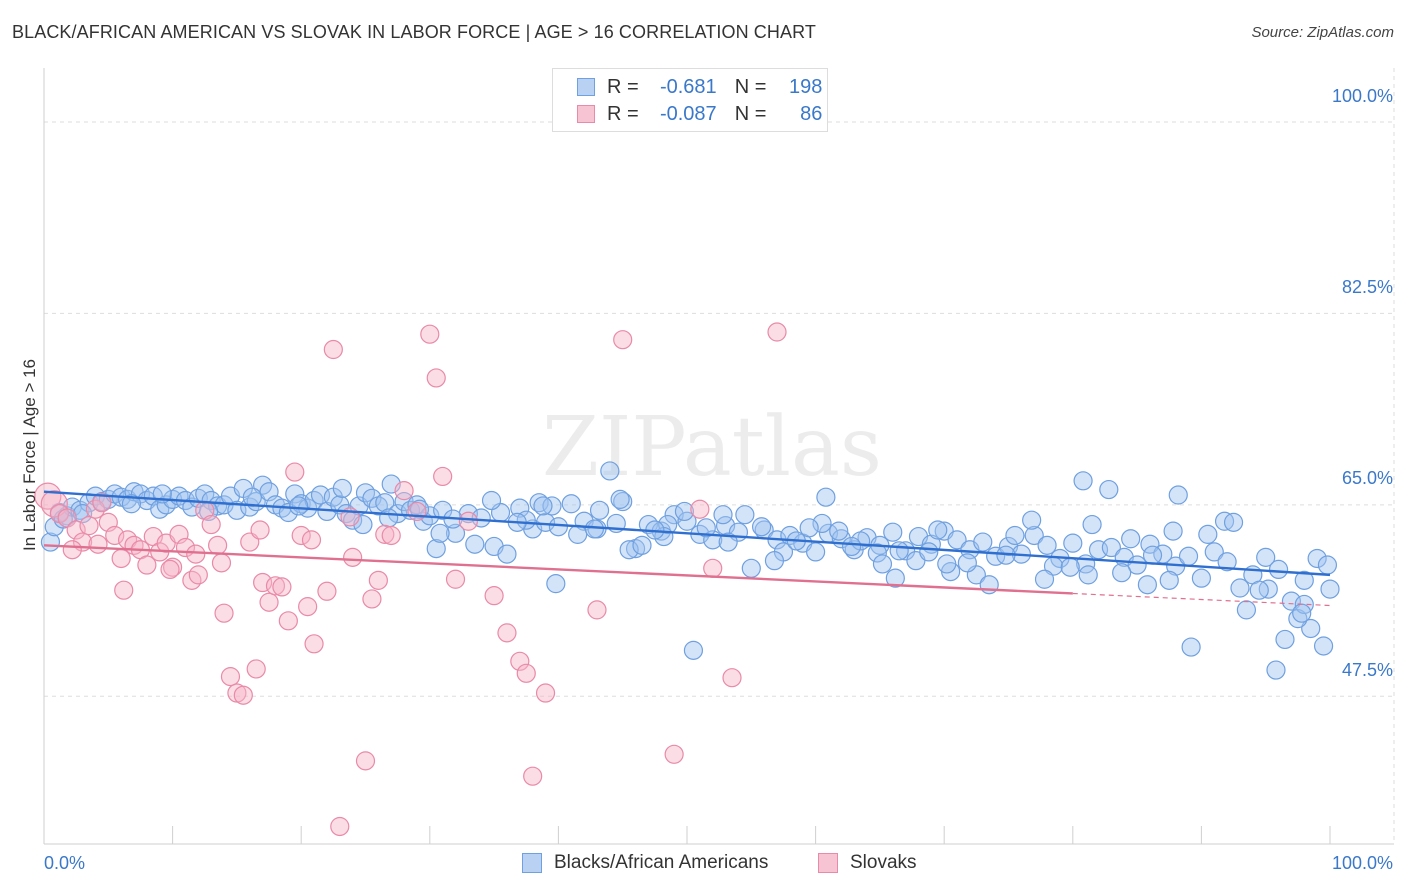 This screenshot has height=892, width=1406. What do you see at coordinates (699, 87) in the screenshot?
I see `legend-row-blacks: R = -0.681 N = 198` at bounding box center [699, 87].